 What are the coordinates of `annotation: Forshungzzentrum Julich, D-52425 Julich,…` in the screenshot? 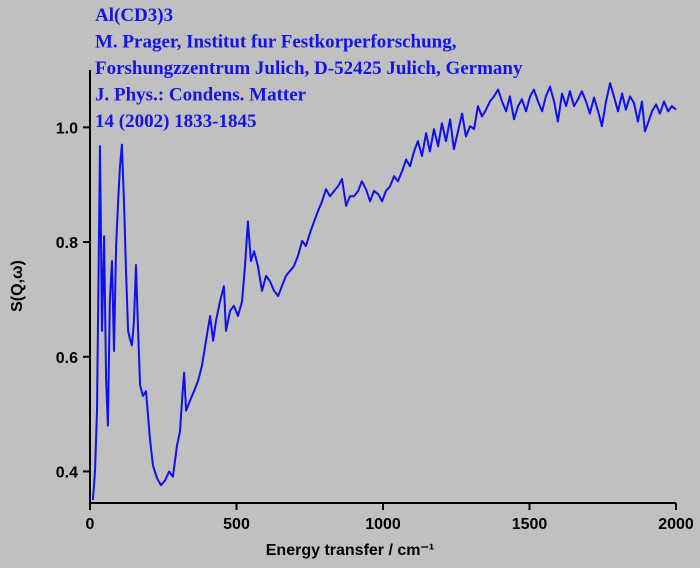 It's located at (309, 68).